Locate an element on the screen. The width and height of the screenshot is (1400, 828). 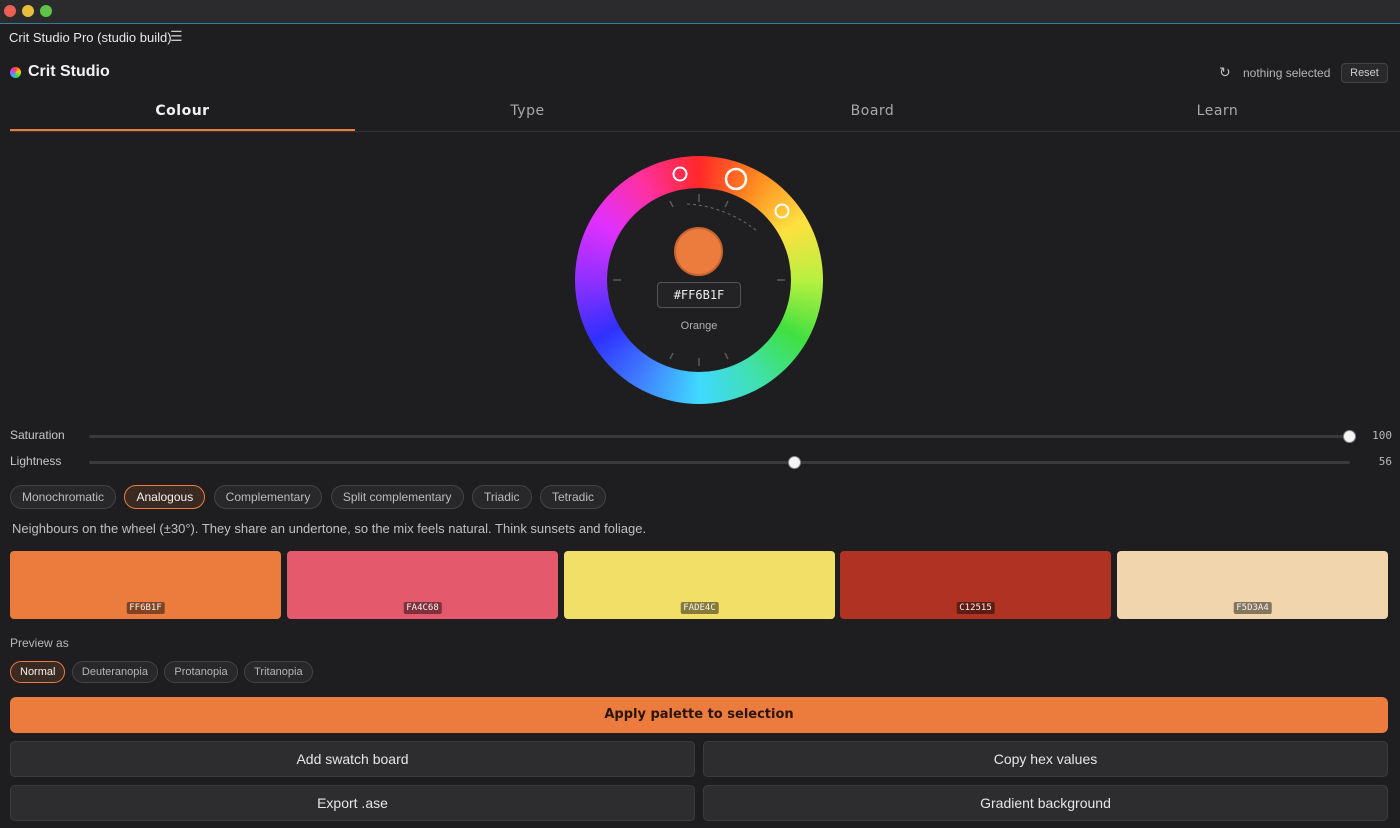
preview-as-label: Preview as is located at coordinates (39, 643).